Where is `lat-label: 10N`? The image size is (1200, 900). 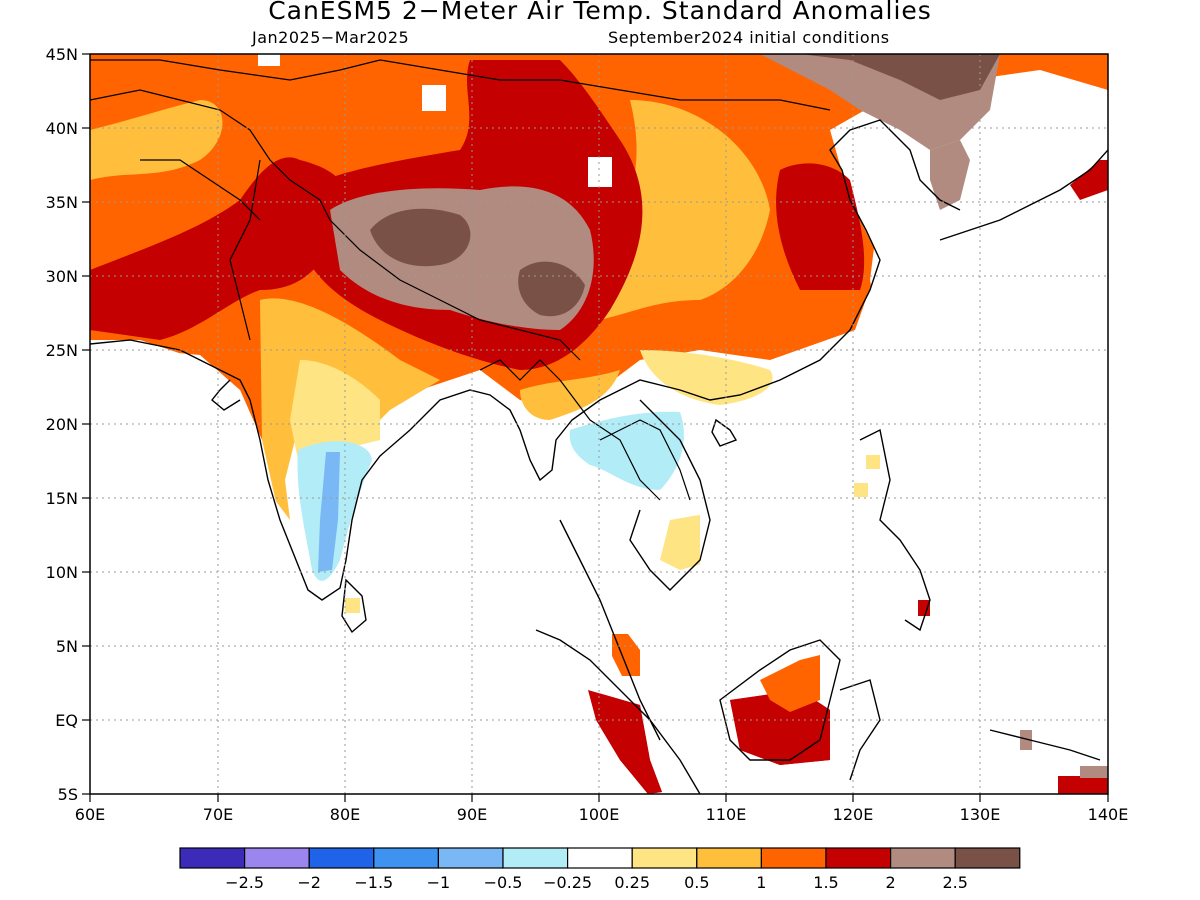 lat-label: 10N is located at coordinates (62, 572).